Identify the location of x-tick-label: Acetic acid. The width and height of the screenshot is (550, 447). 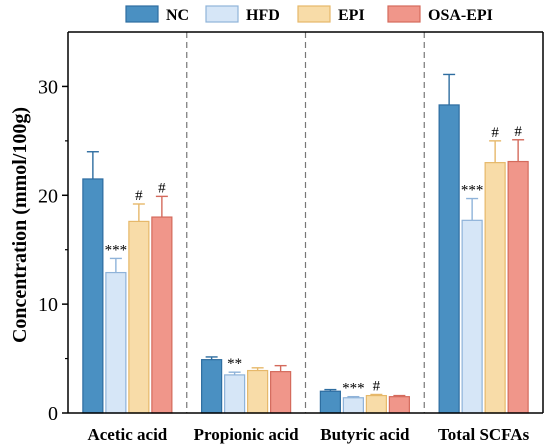
(127, 434).